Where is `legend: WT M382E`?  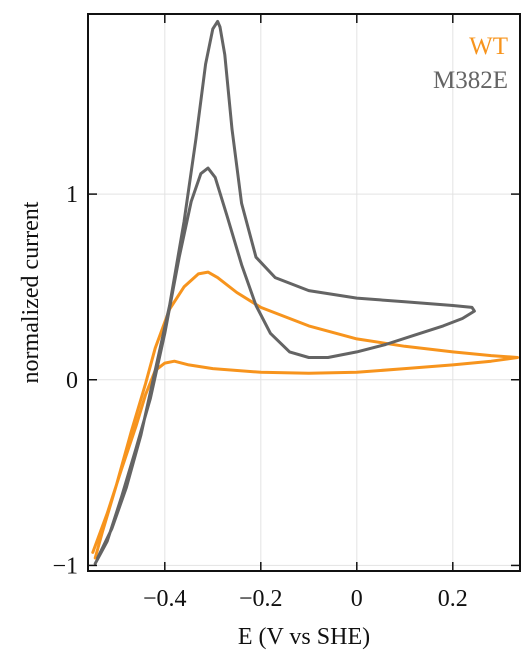
legend: WT M382E is located at coordinates (470, 63).